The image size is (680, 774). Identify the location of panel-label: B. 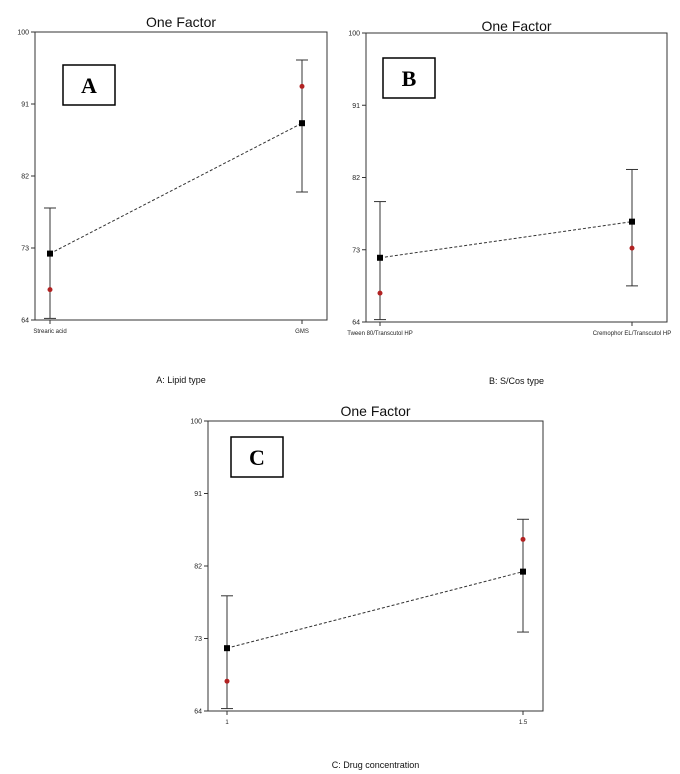
(409, 78).